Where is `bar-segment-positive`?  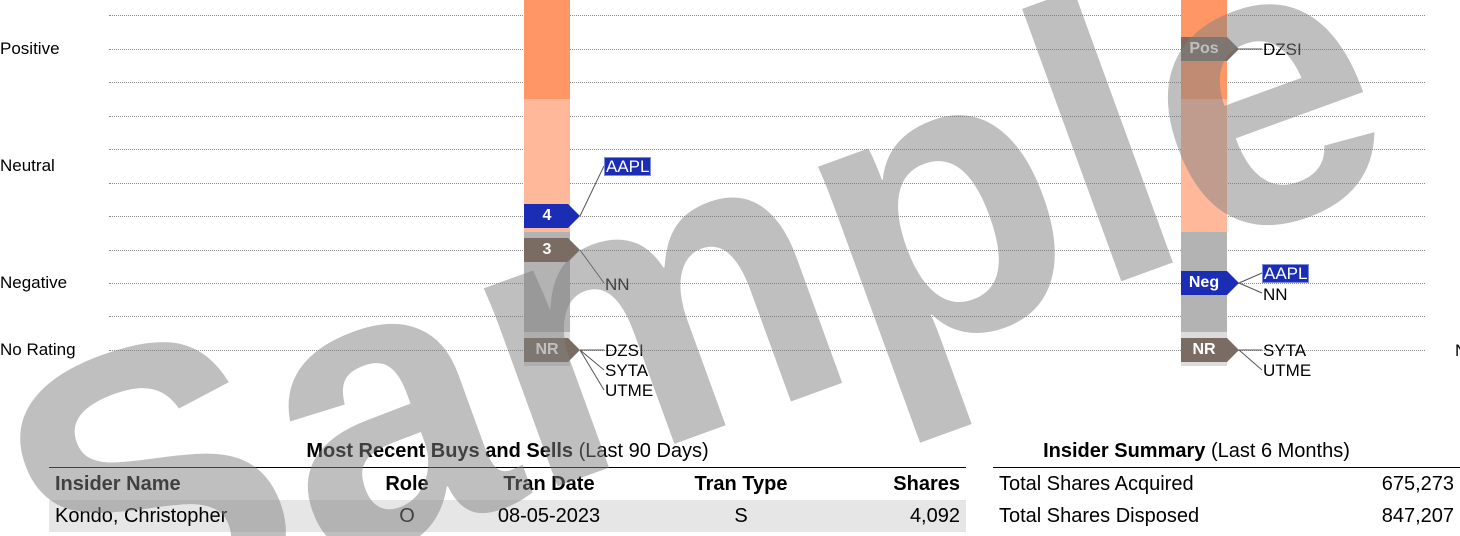
bar-segment-positive is located at coordinates (547, 49).